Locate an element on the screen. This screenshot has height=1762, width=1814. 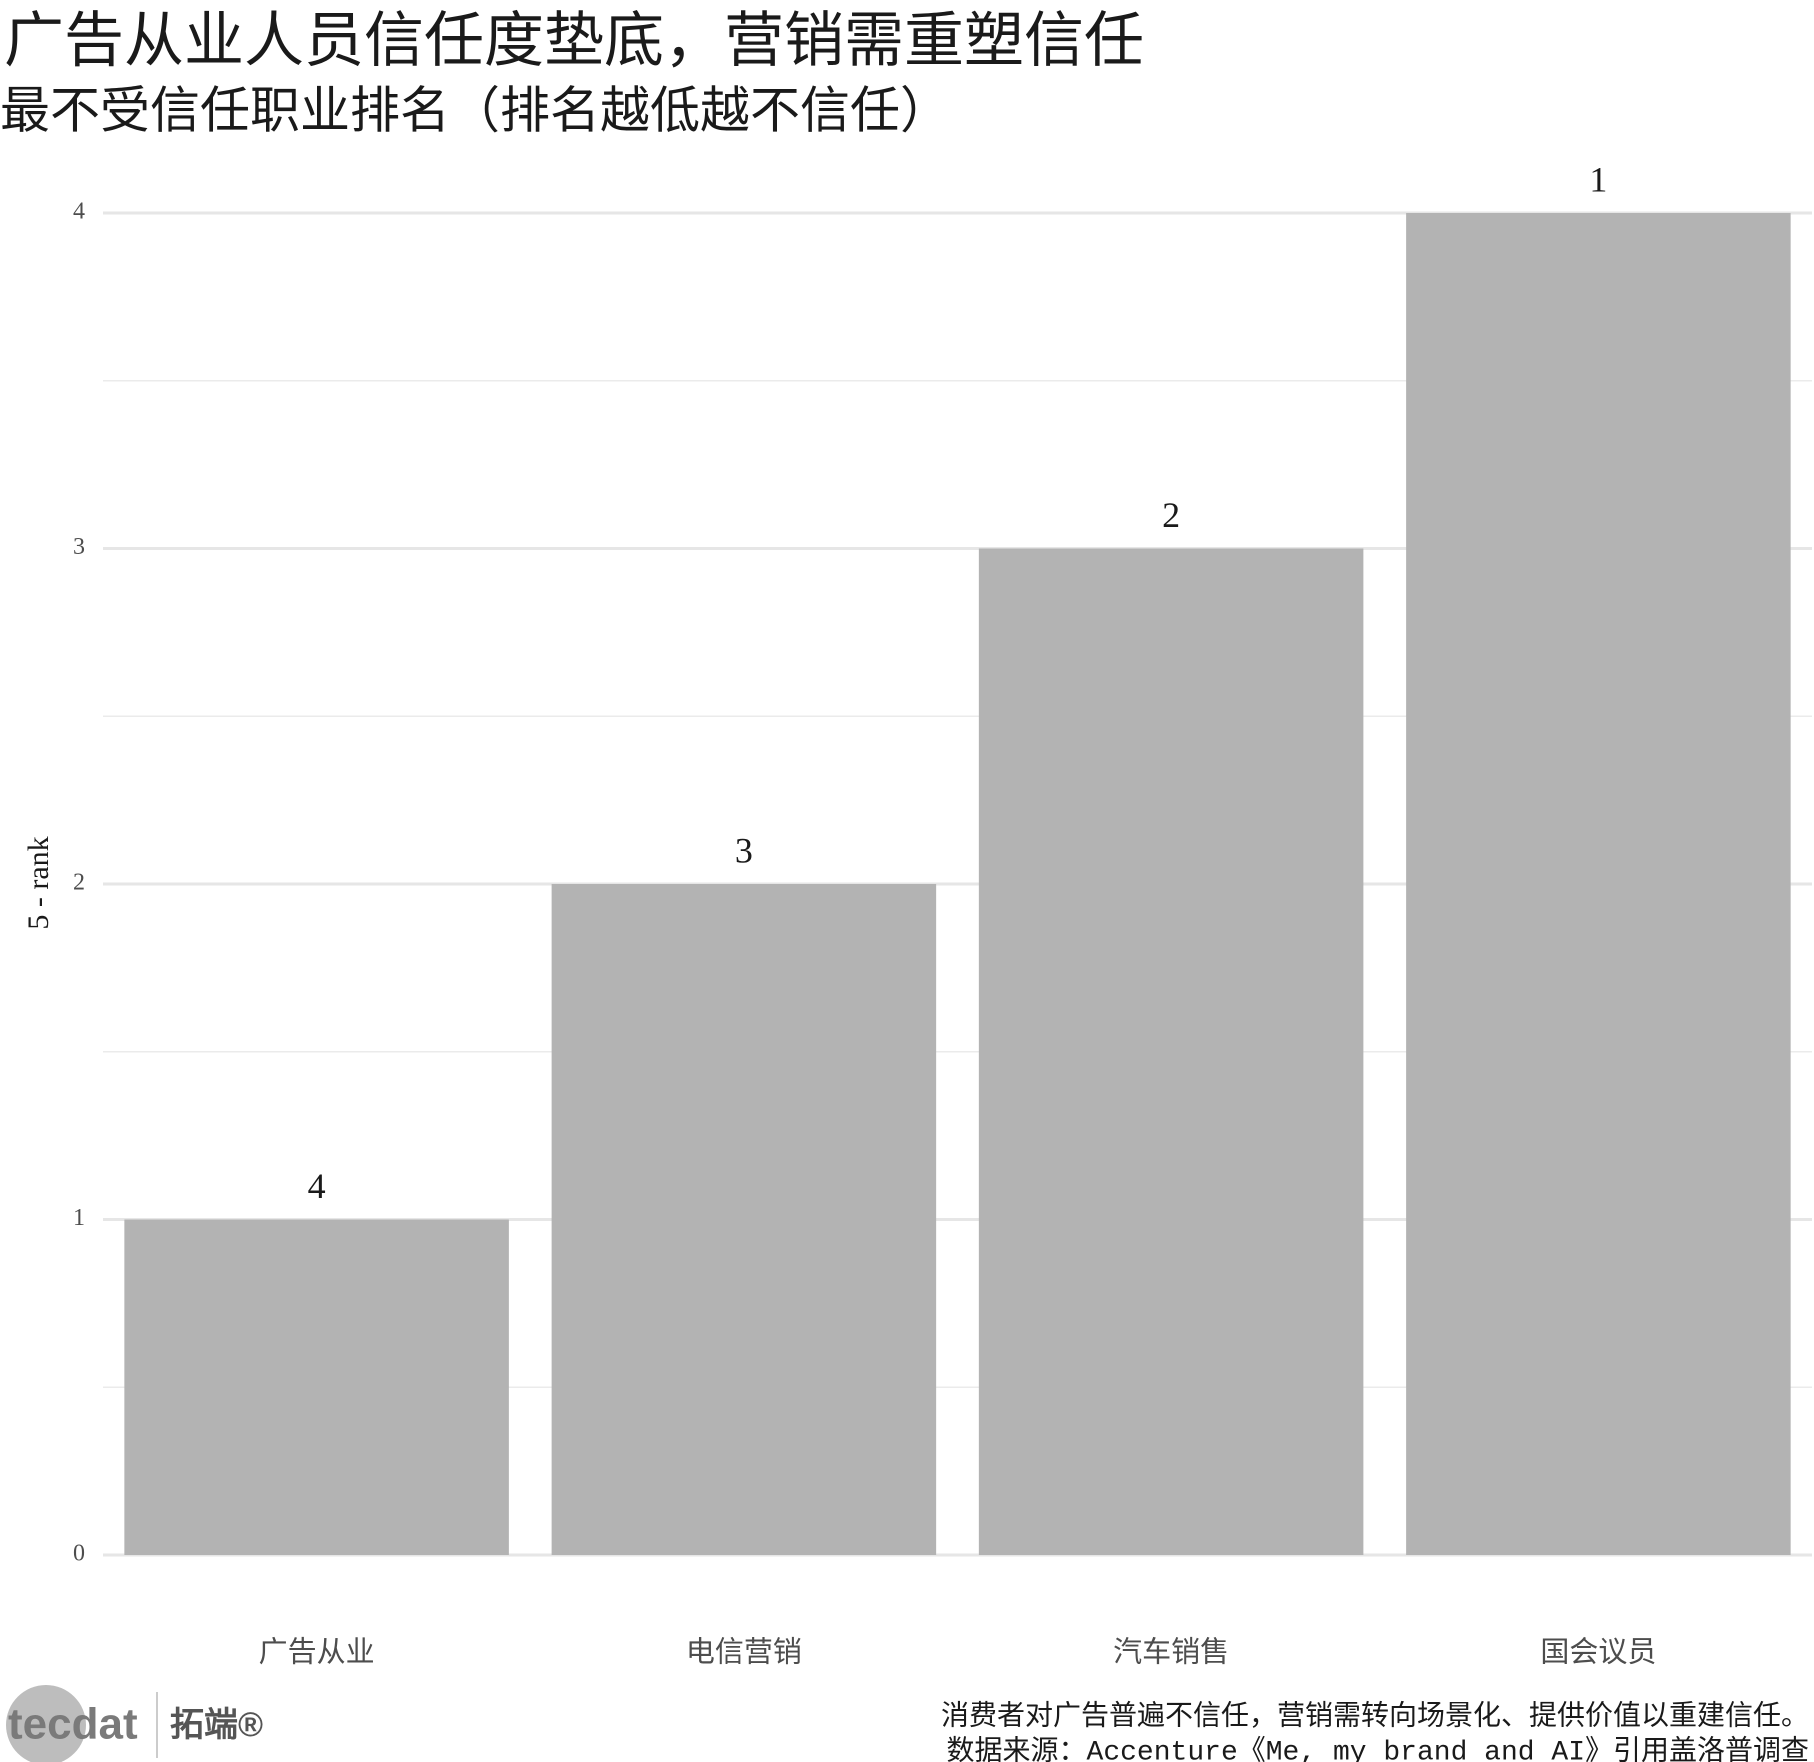
value-label: 2 is located at coordinates (1171, 515).